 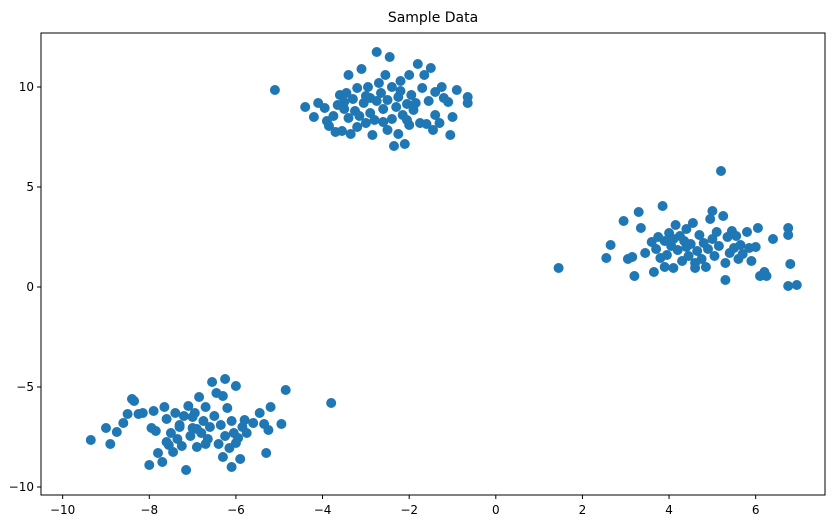 I want to click on x-tick-label: 4, so click(x=669, y=510).